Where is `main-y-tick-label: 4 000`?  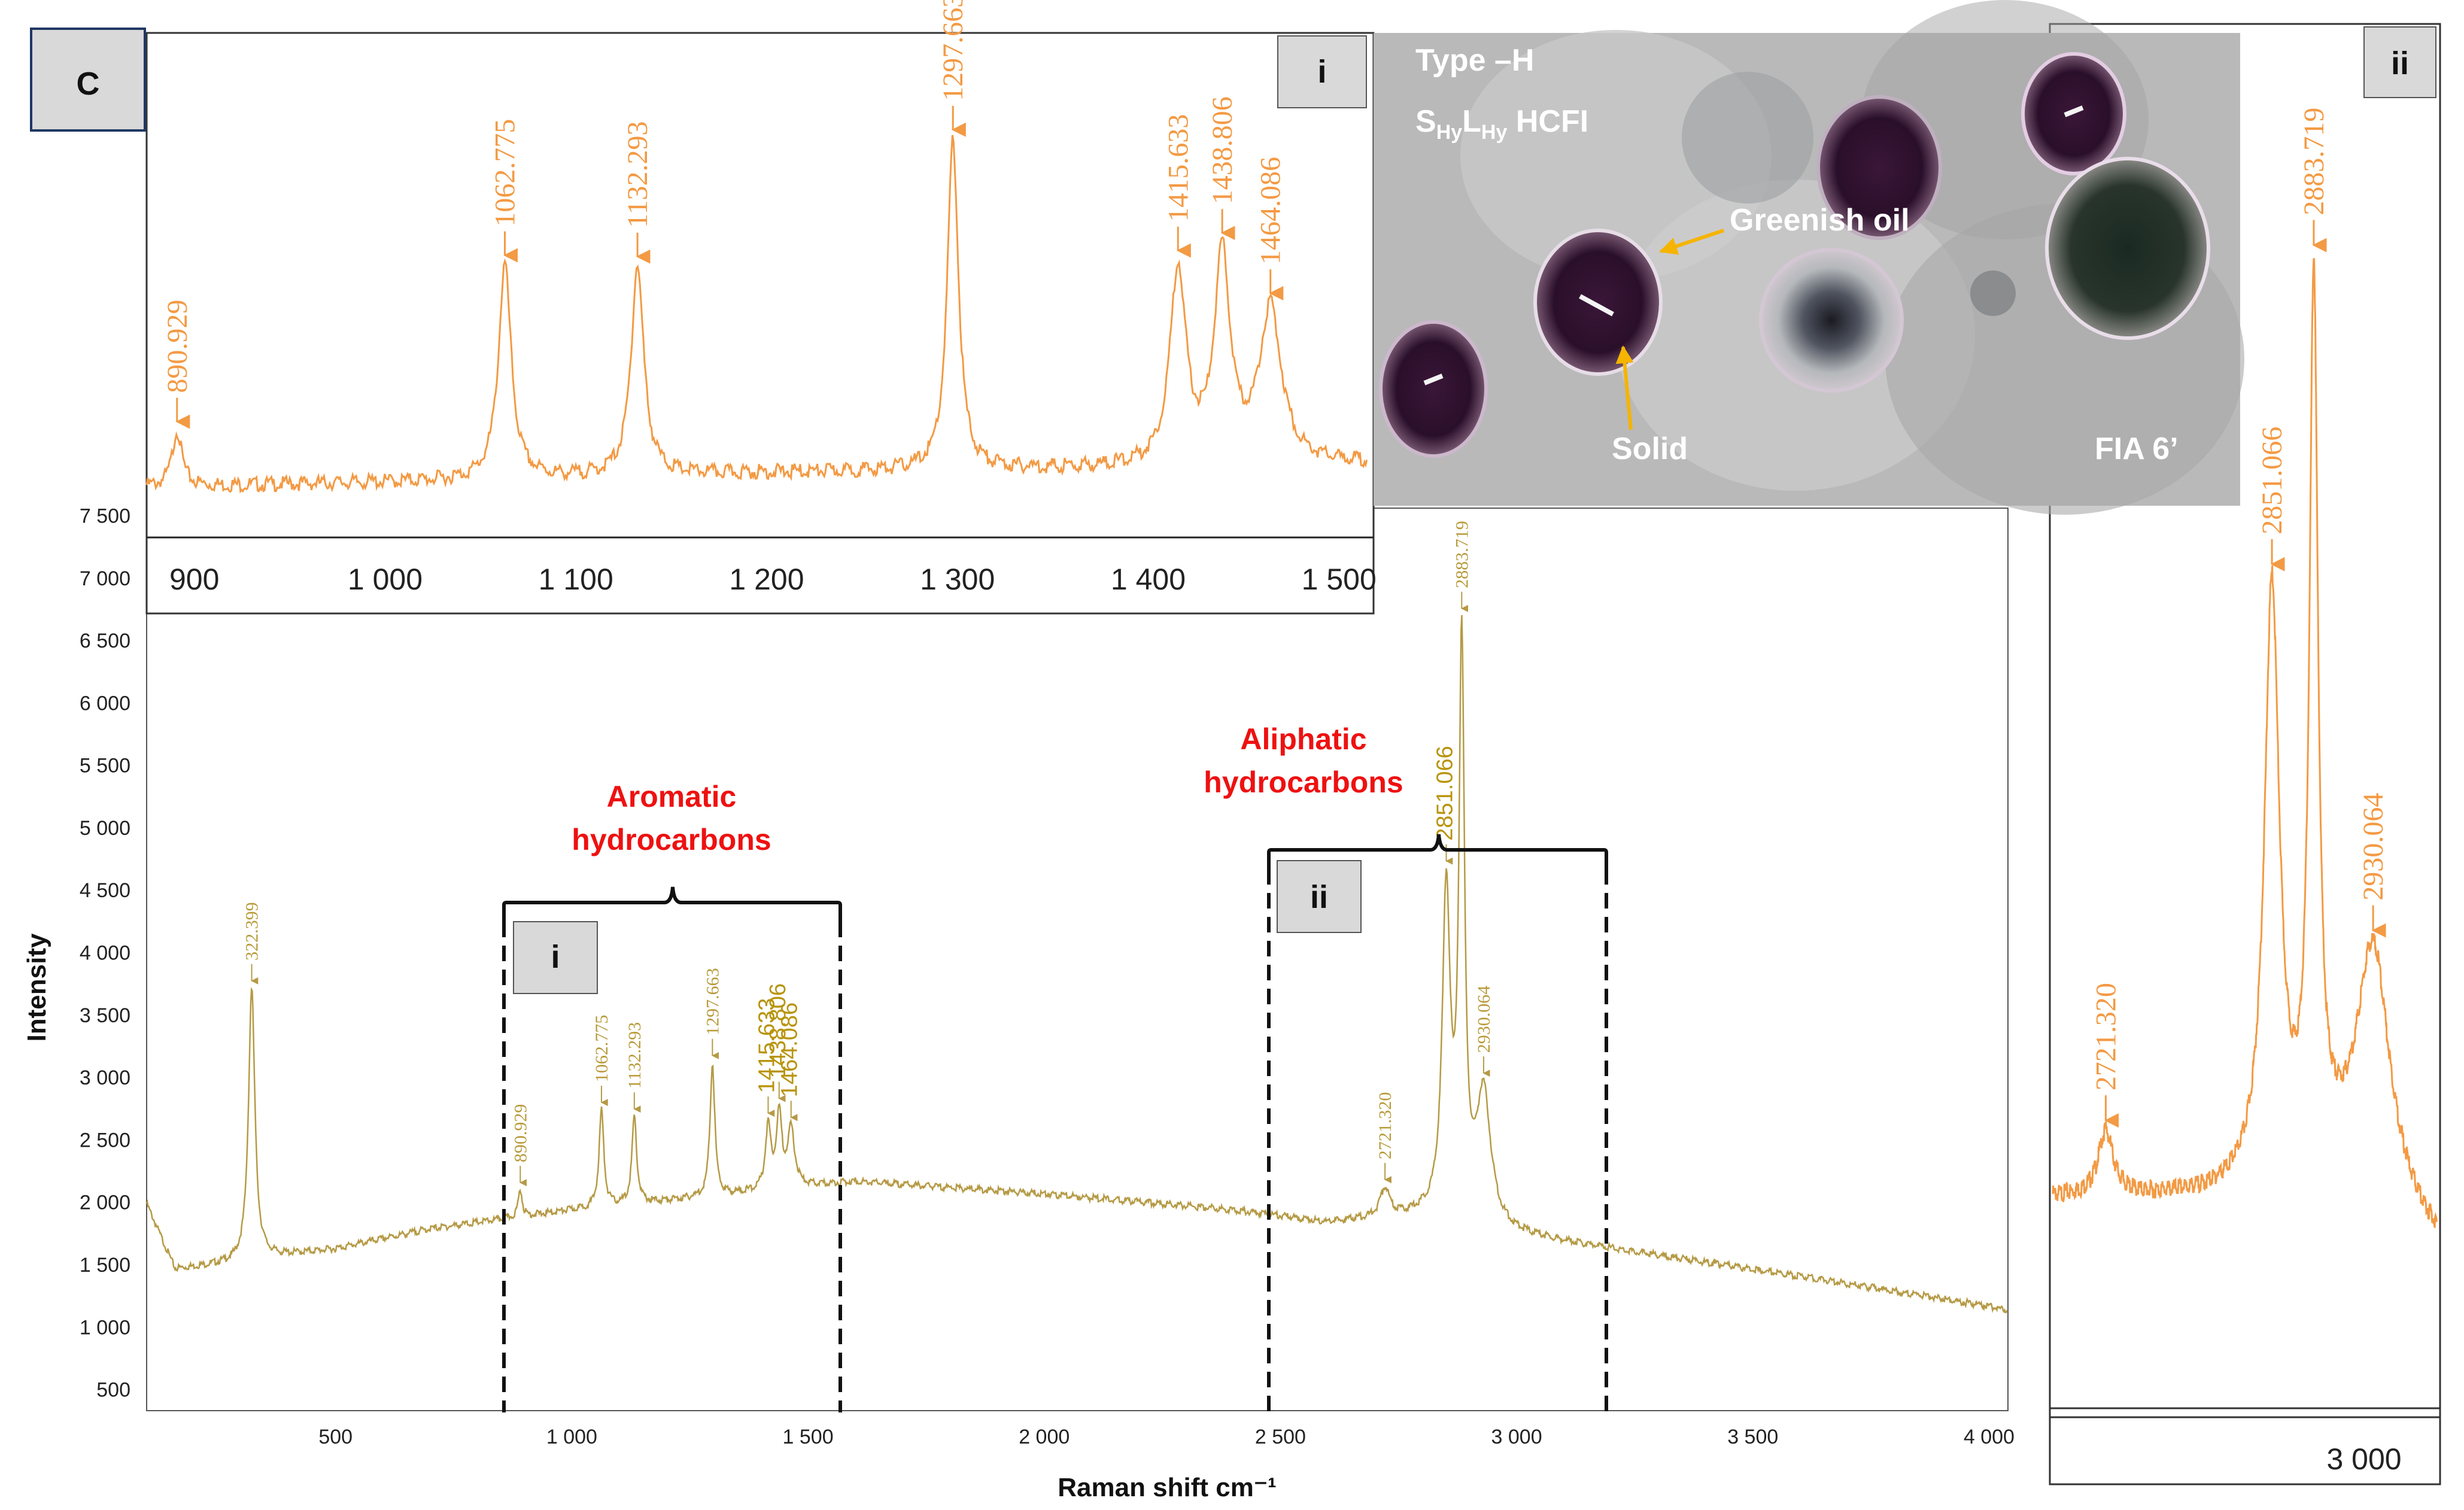 main-y-tick-label: 4 000 is located at coordinates (105, 953).